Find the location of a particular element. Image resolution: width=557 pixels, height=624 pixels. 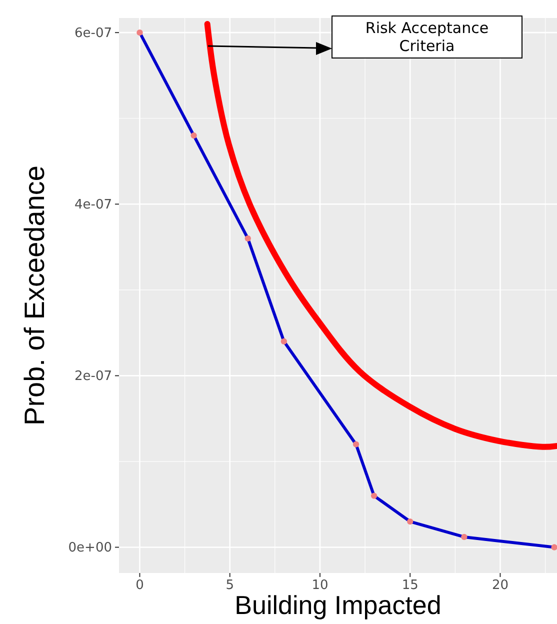

y-tick-label: 0e+00 is located at coordinates (90, 548).